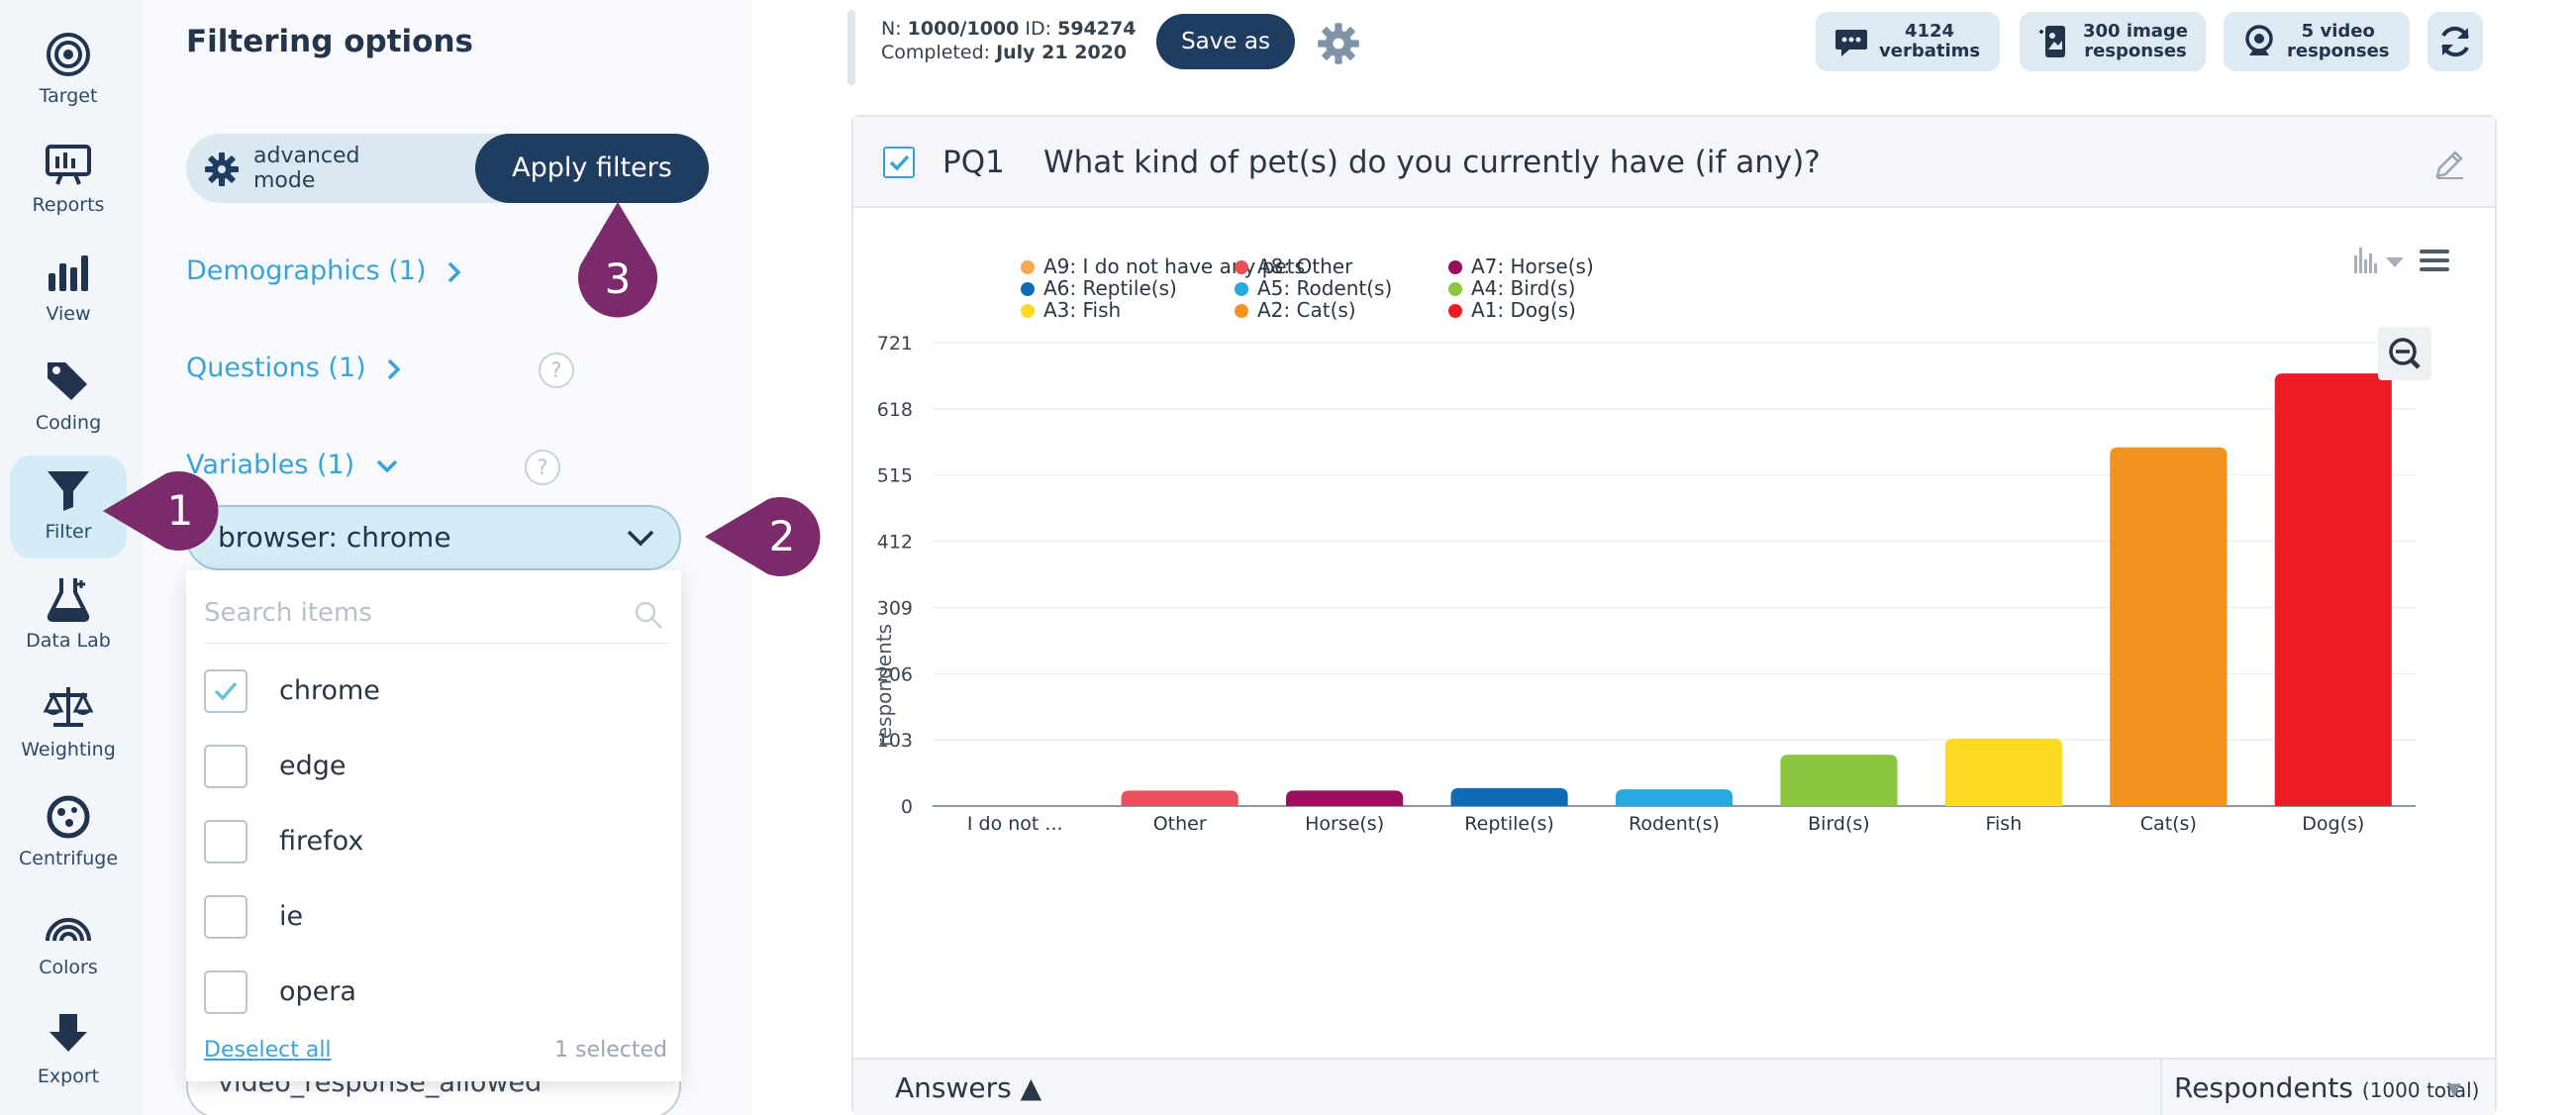 This screenshot has width=2576, height=1115. Describe the element at coordinates (1523, 310) in the screenshot. I see `legend-entry: A1: Dog(s)` at that location.